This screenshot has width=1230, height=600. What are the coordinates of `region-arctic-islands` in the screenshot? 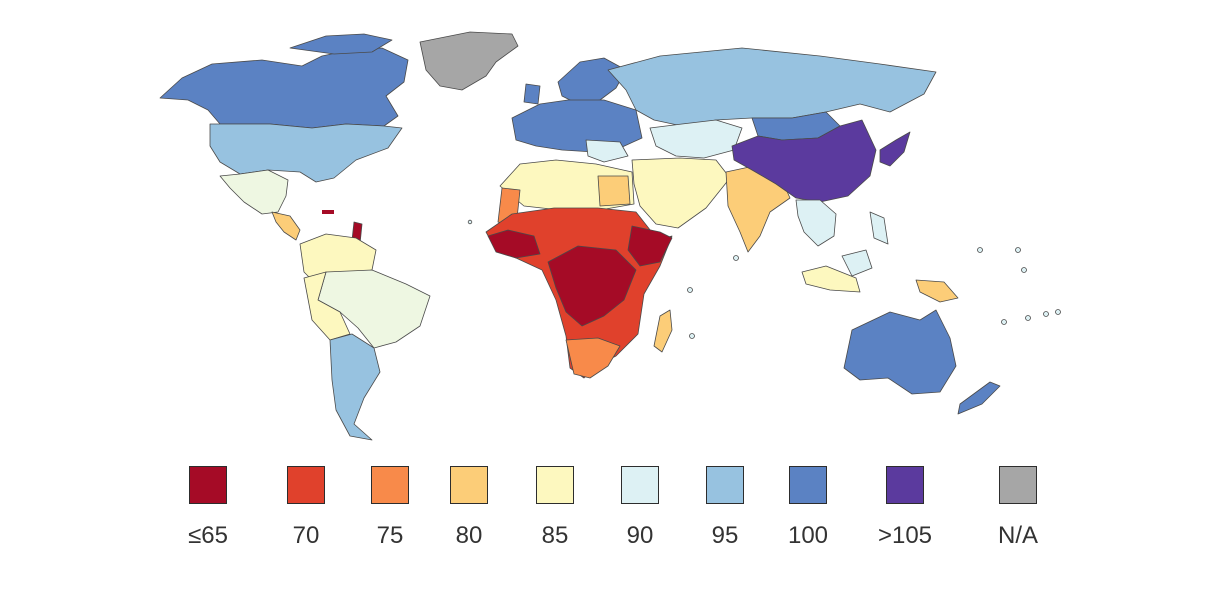 It's located at (341, 44).